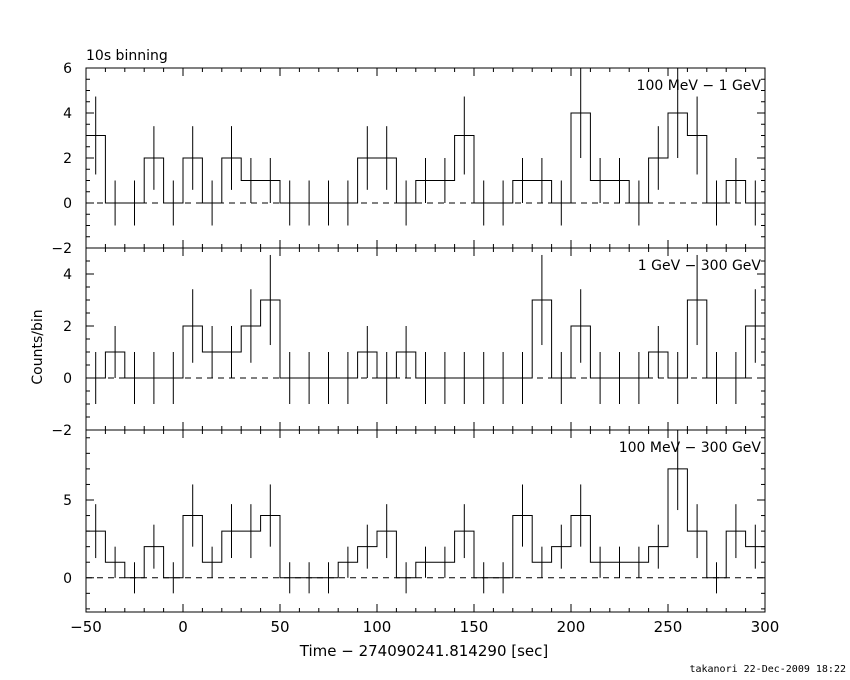 The width and height of the screenshot is (850, 680). What do you see at coordinates (127, 56) in the screenshot?
I see `binning-label: 10s binning` at bounding box center [127, 56].